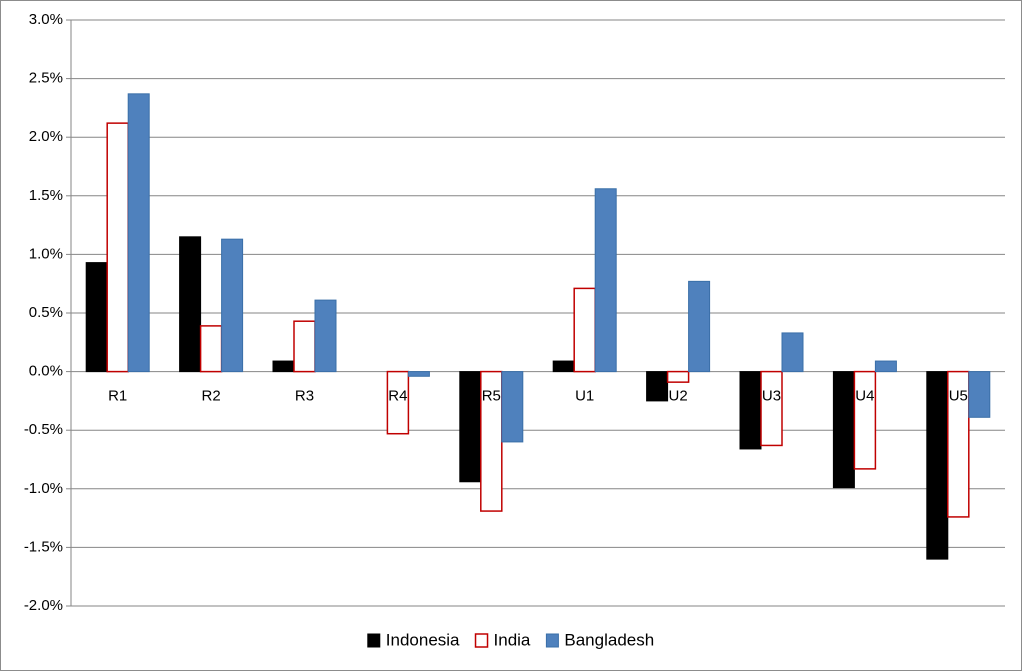 The width and height of the screenshot is (1022, 671). Describe the element at coordinates (46, 19) in the screenshot. I see `y-tick-label: 3.0%` at that location.